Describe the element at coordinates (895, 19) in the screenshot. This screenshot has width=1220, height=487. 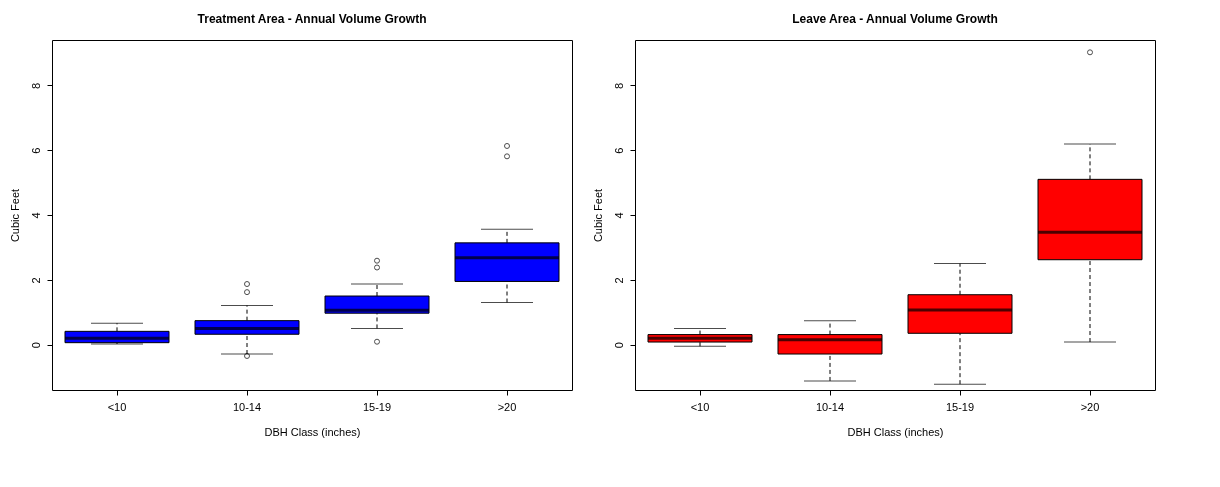
I see `chart-title: Leave Area - Annual Volume Growth` at that location.